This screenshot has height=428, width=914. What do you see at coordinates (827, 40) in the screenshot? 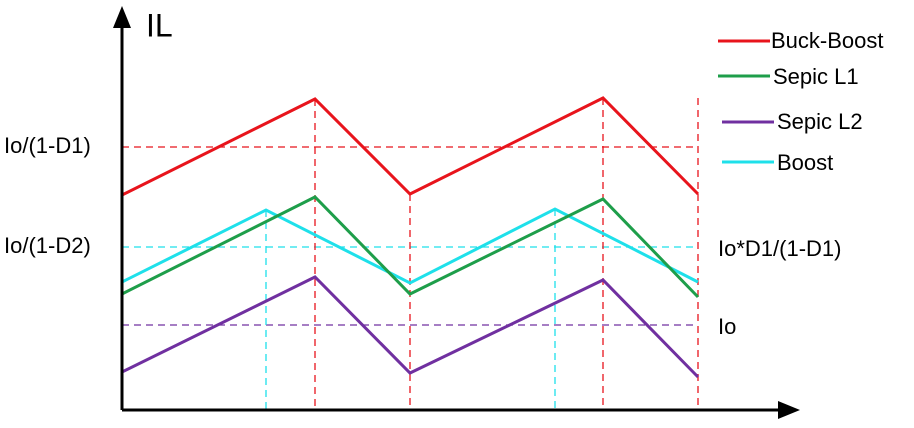
I see `legend-label: Buck-Boost` at bounding box center [827, 40].